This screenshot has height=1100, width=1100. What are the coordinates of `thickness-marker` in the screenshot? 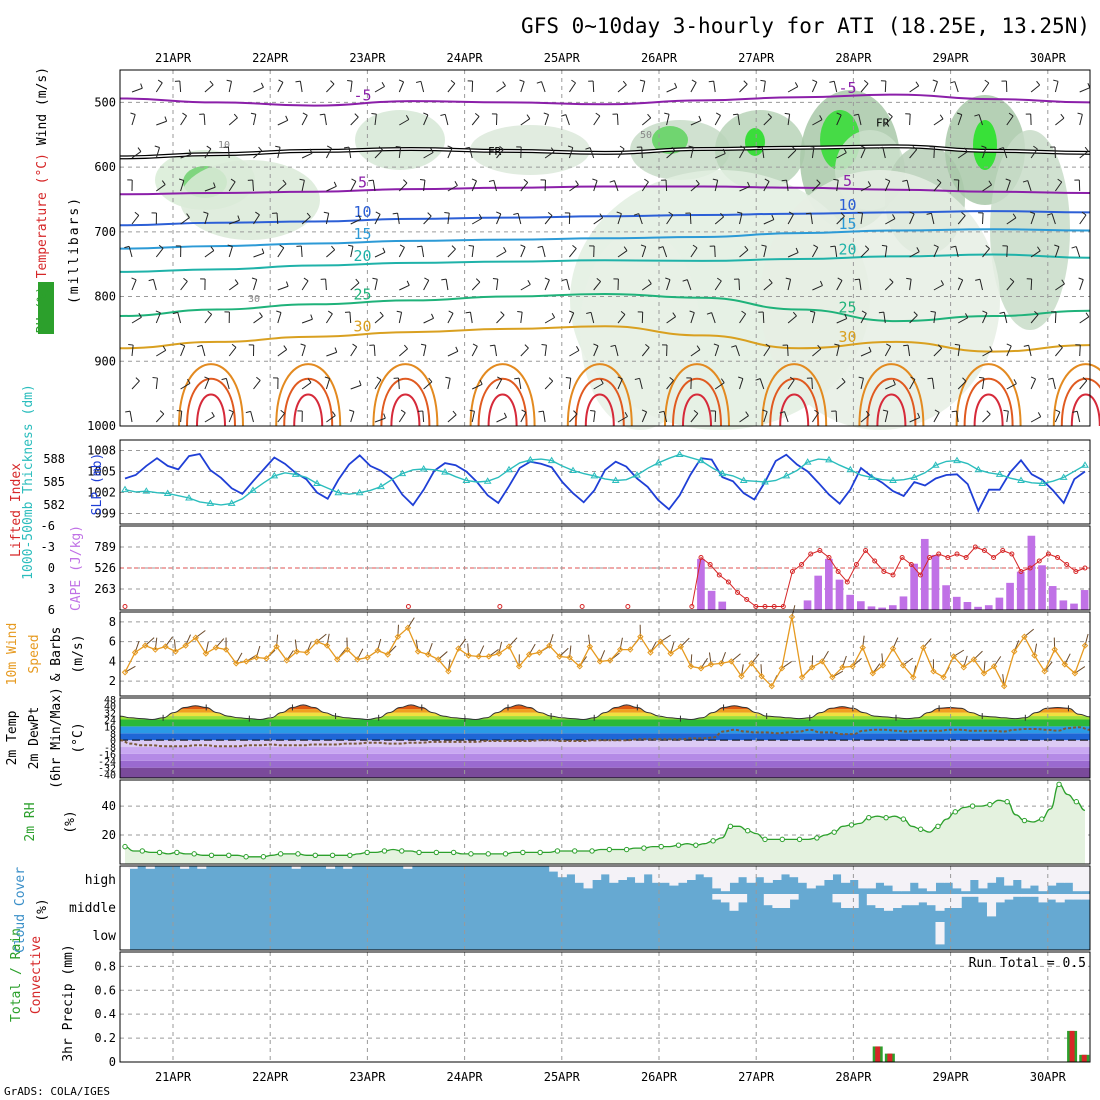 It's located at (978, 469).